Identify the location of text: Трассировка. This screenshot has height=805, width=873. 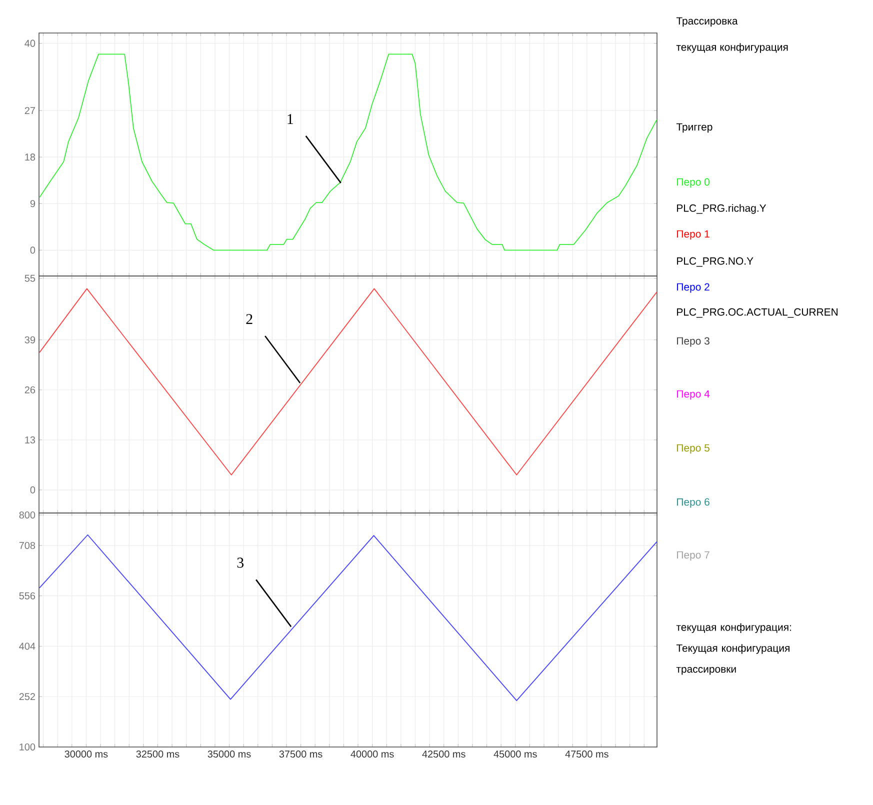
(707, 22).